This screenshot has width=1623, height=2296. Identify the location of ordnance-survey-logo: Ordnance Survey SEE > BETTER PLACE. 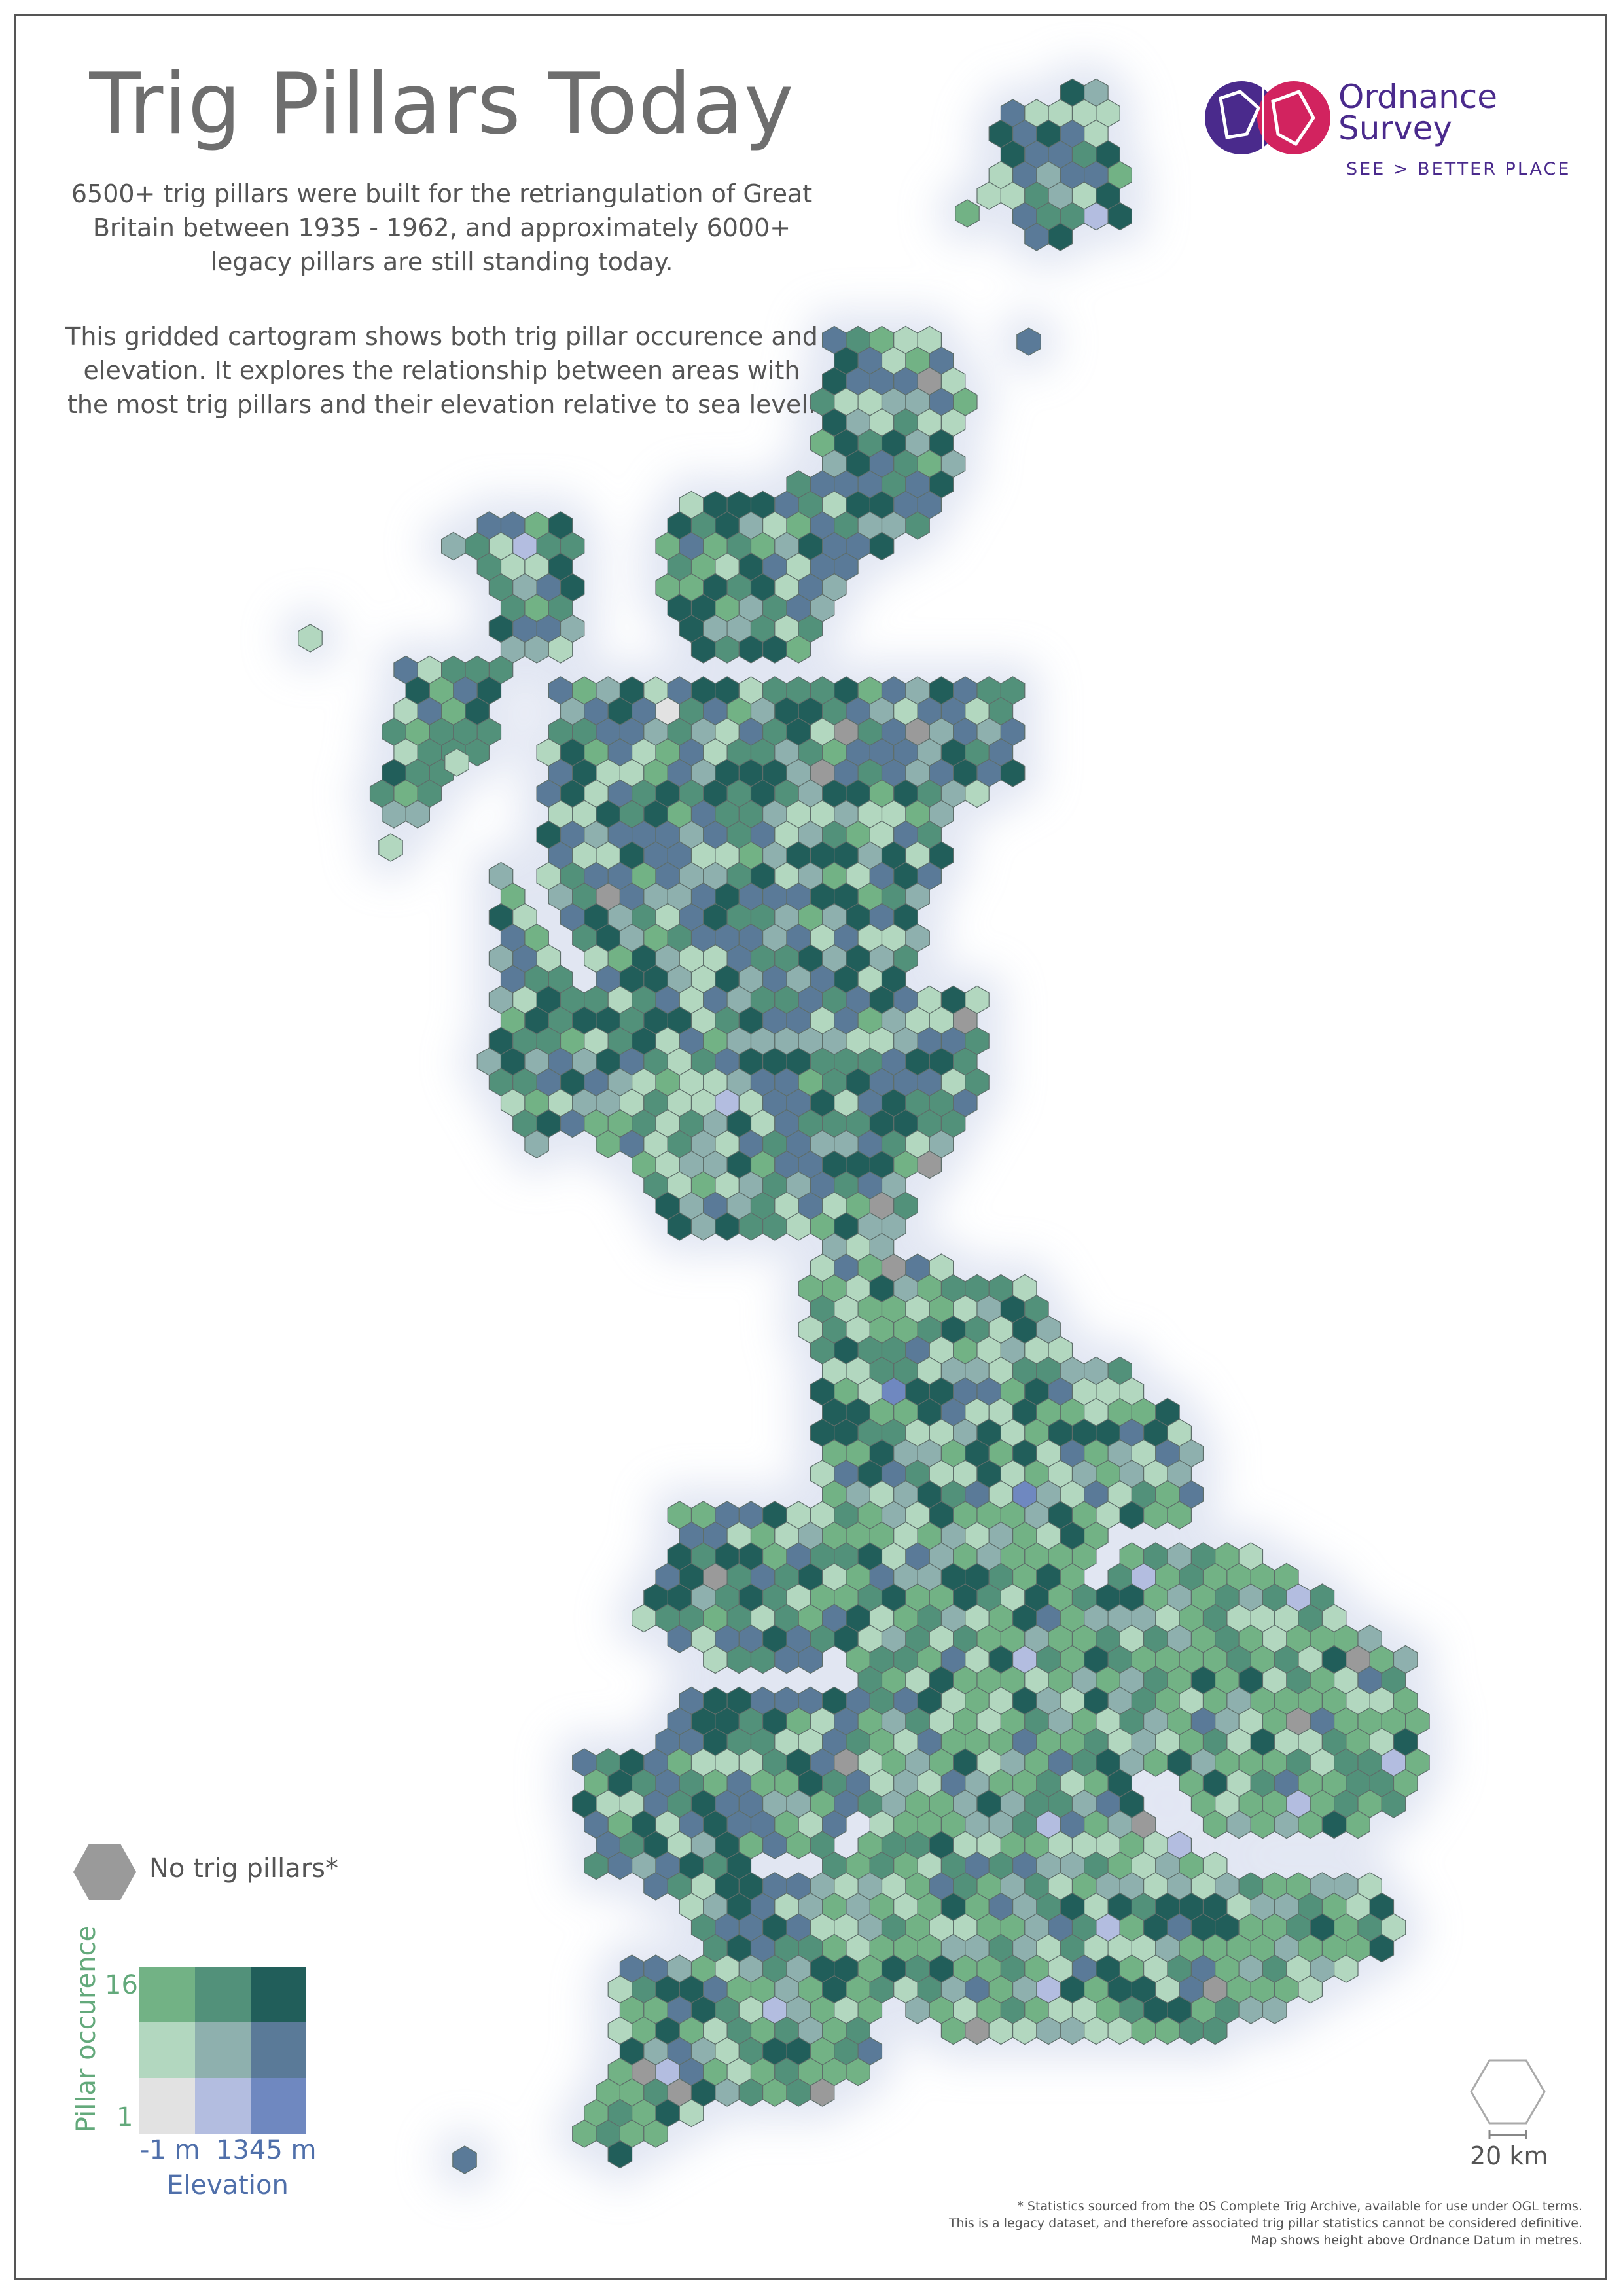
(1385, 129).